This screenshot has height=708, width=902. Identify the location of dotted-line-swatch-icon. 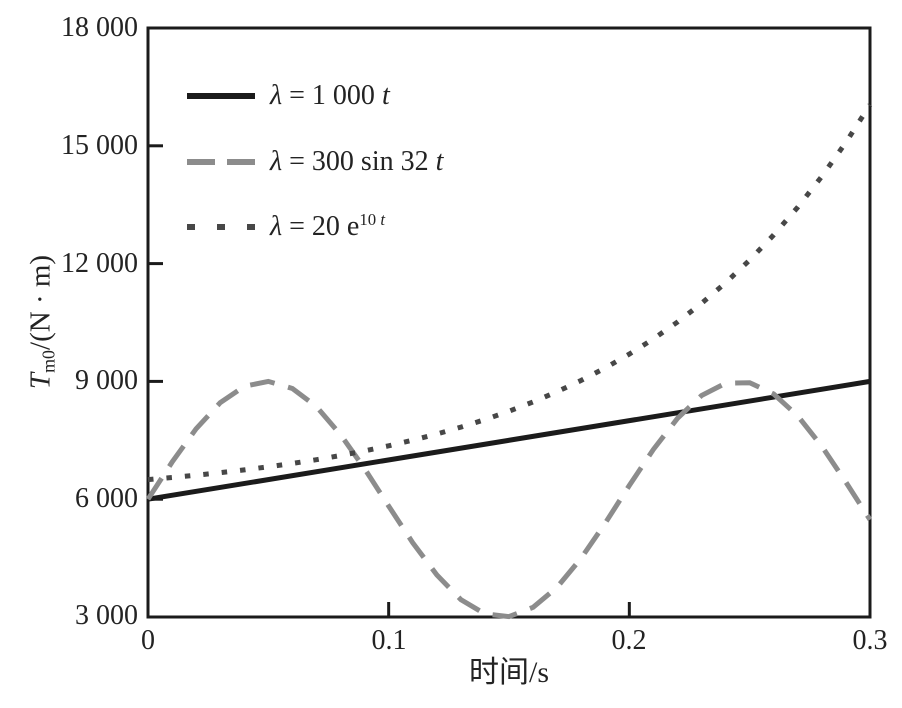
(221, 227).